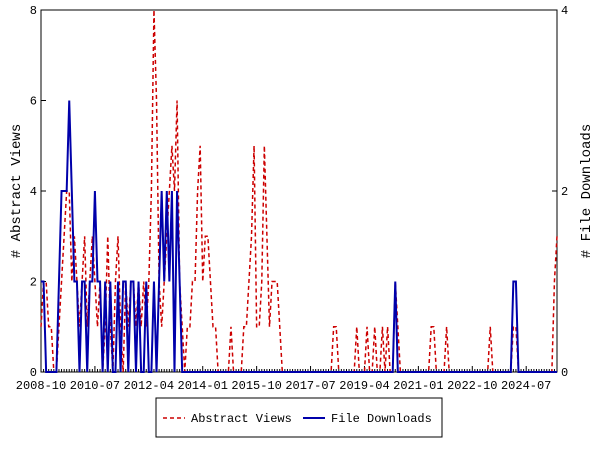 This screenshot has height=450, width=600. I want to click on x-tick-label: 2010-07, so click(95, 386).